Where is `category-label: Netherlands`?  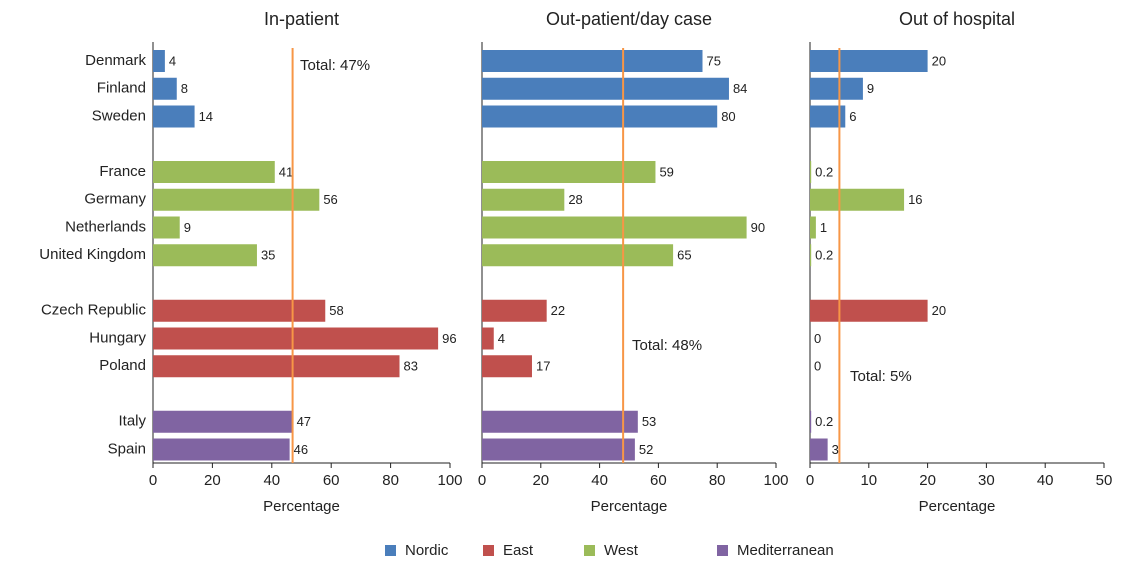
category-label: Netherlands is located at coordinates (105, 226).